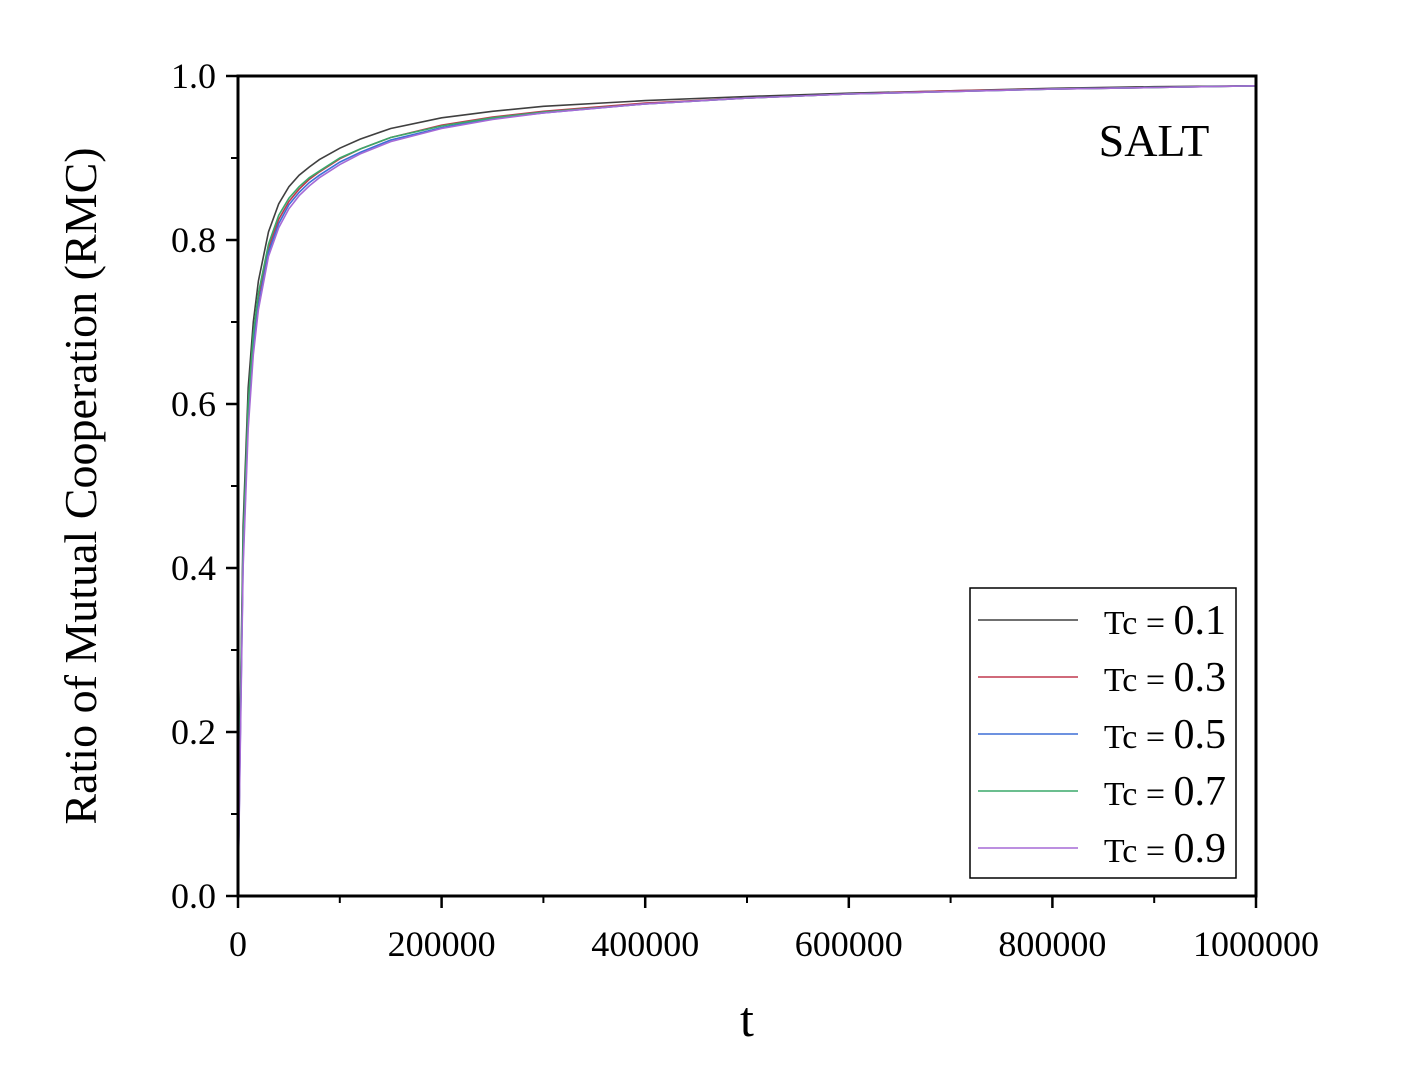 This screenshot has height=1092, width=1404. I want to click on y-tick-label: 0.6, so click(193, 404).